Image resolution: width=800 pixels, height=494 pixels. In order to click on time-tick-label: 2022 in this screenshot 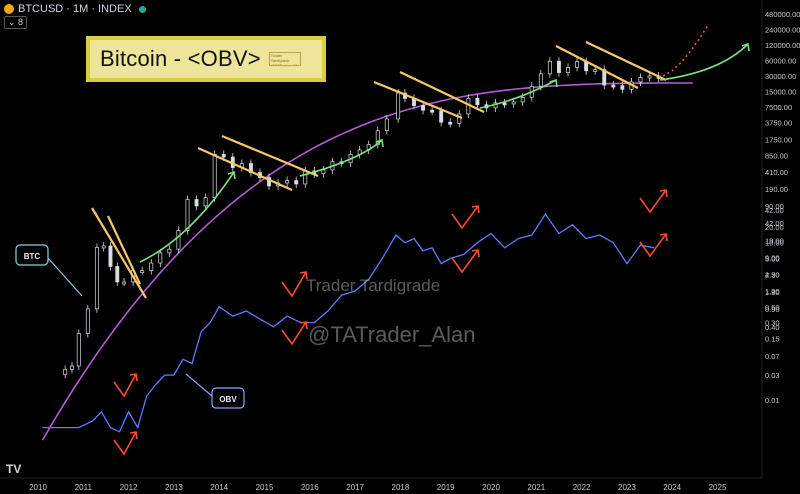, I will do `click(582, 487)`.